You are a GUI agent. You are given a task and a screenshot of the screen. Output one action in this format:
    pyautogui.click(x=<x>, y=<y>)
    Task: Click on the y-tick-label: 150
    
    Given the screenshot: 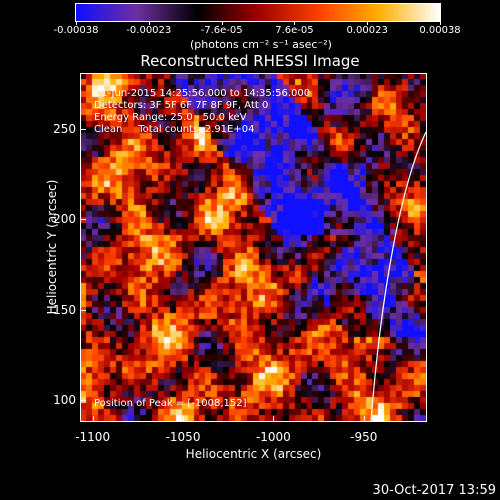 What is the action you would take?
    pyautogui.click(x=64, y=309)
    